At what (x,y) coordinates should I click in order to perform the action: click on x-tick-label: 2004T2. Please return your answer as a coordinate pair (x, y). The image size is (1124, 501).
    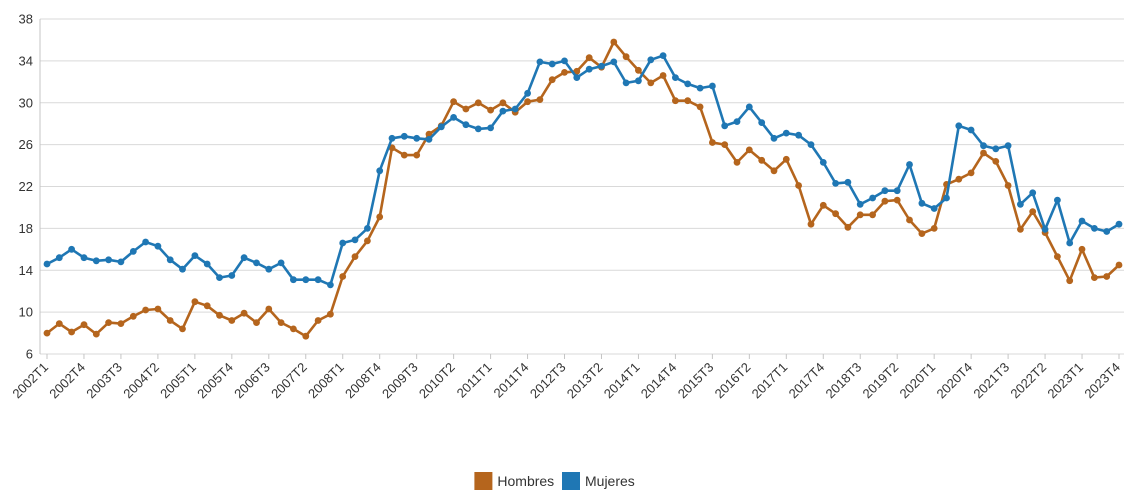
    Looking at the image, I should click on (141, 381).